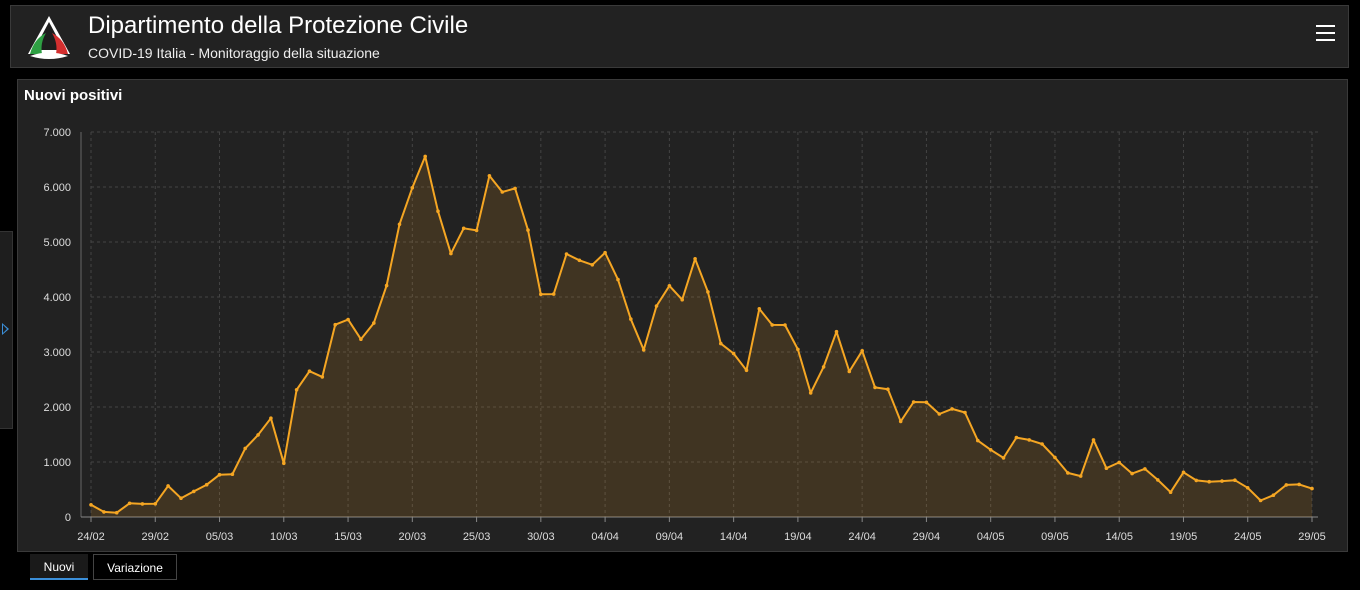 The image size is (1360, 590). I want to click on hamburger-menu-icon, so click(1326, 34).